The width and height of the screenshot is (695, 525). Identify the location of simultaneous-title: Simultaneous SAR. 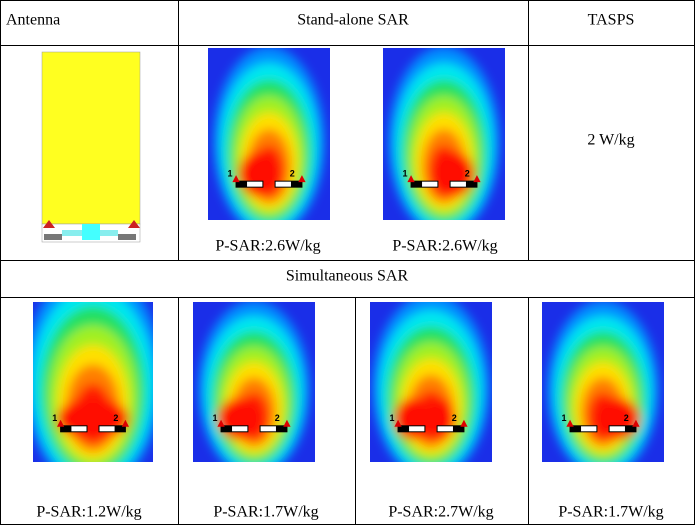
(347, 276).